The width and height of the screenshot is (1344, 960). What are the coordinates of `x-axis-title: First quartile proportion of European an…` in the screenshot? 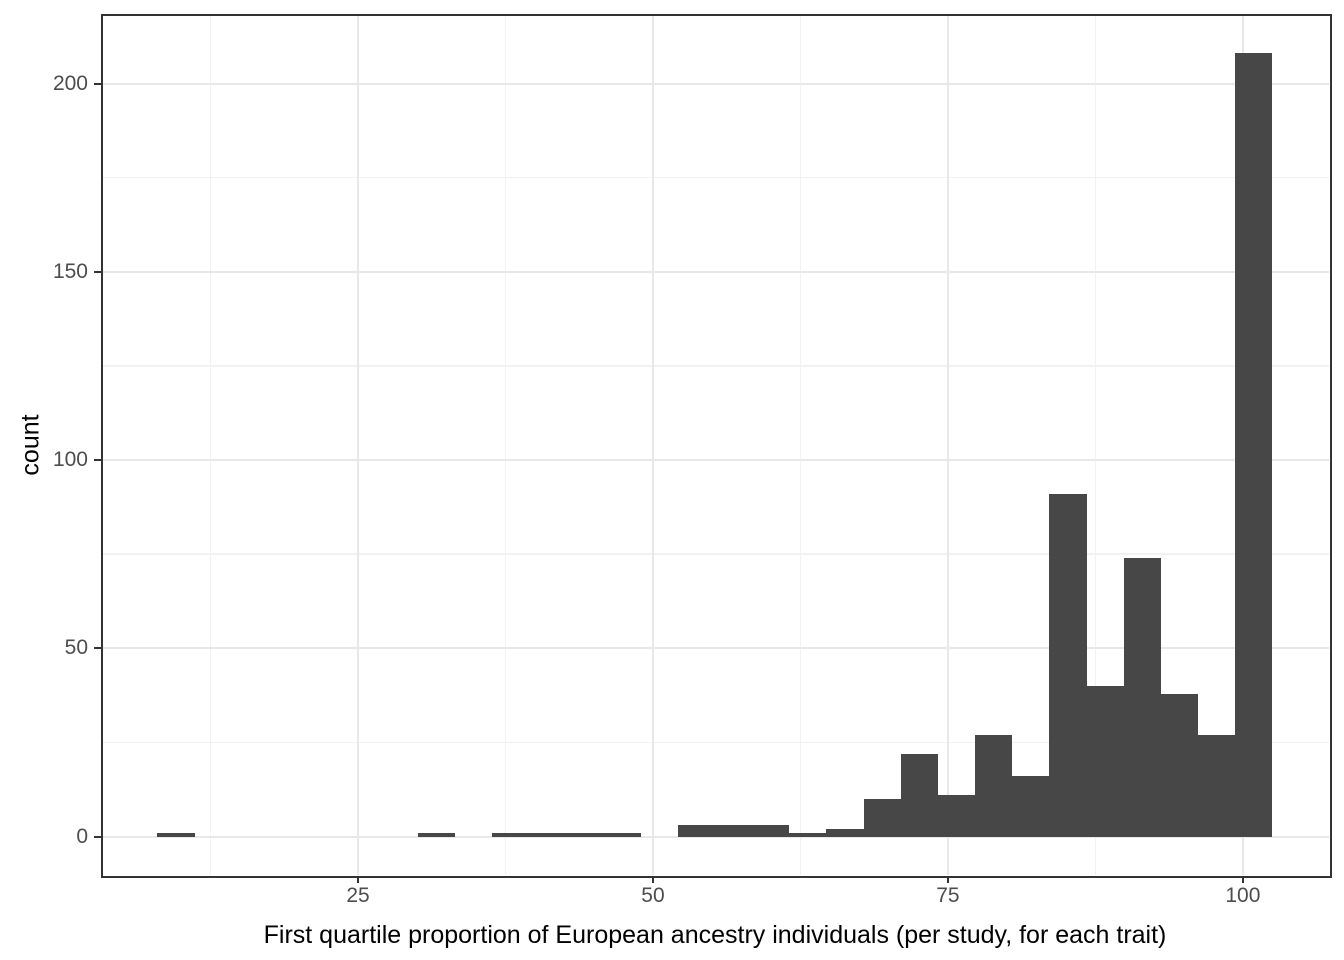 It's located at (715, 935).